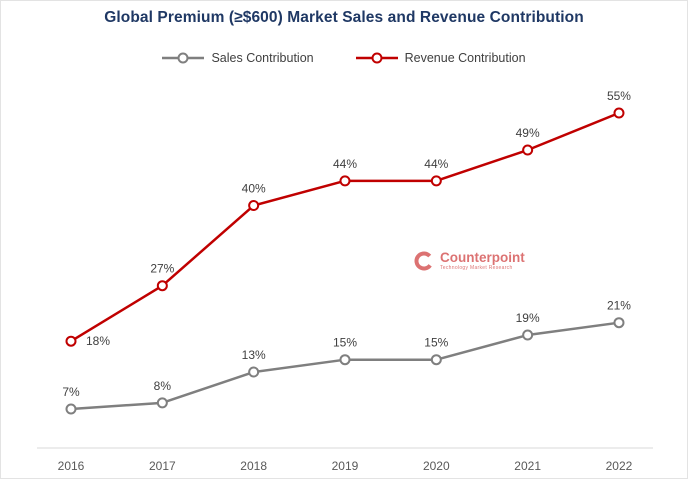 This screenshot has height=479, width=688. I want to click on x-axis-label: 2018, so click(253, 466).